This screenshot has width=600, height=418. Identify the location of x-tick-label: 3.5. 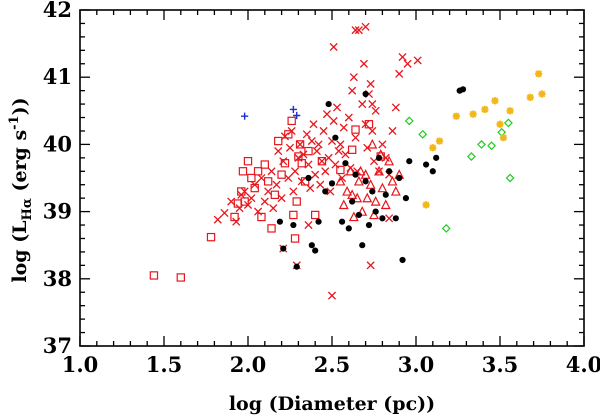
(500, 364).